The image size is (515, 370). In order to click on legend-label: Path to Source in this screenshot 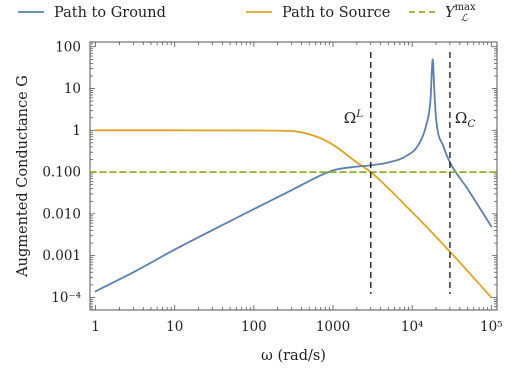, I will do `click(336, 13)`.